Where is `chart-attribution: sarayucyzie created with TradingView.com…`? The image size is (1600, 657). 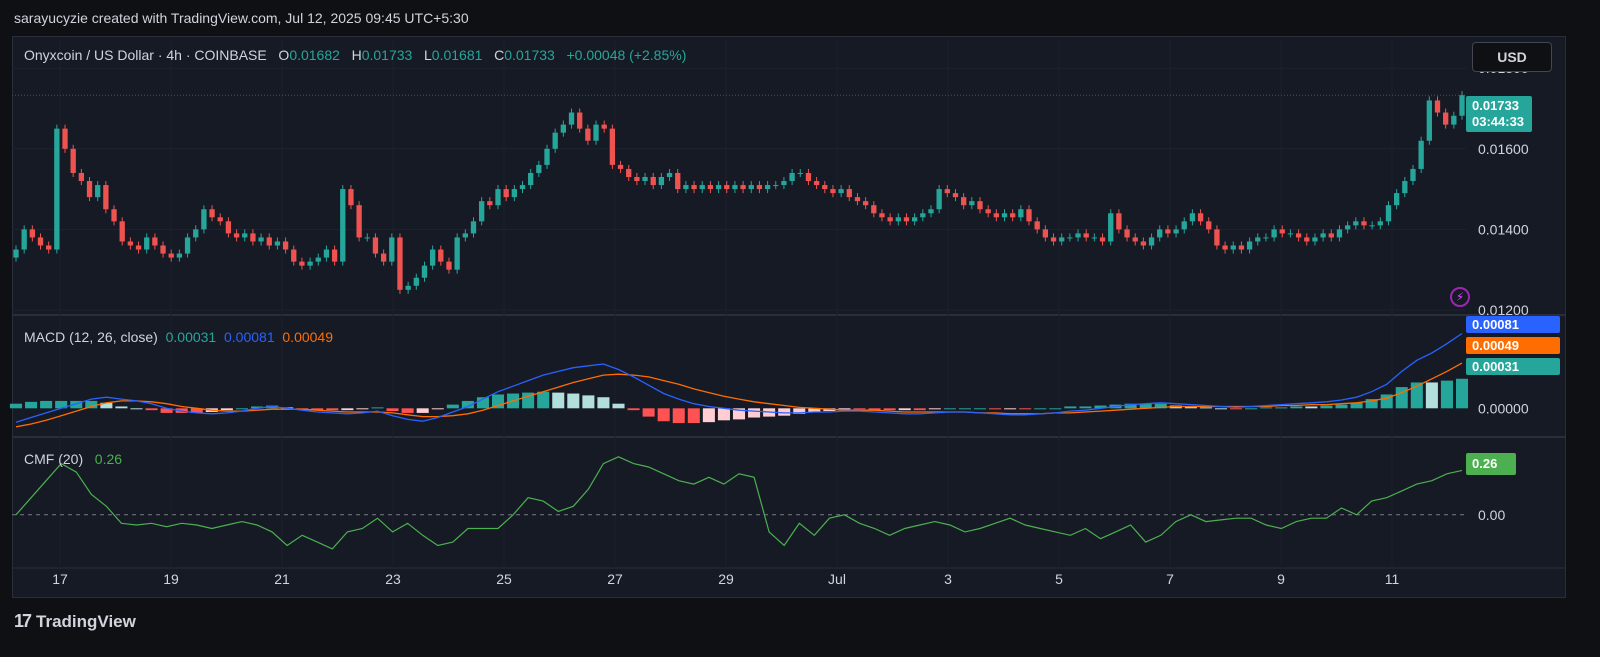 chart-attribution: sarayucyzie created with TradingView.com… is located at coordinates (241, 18).